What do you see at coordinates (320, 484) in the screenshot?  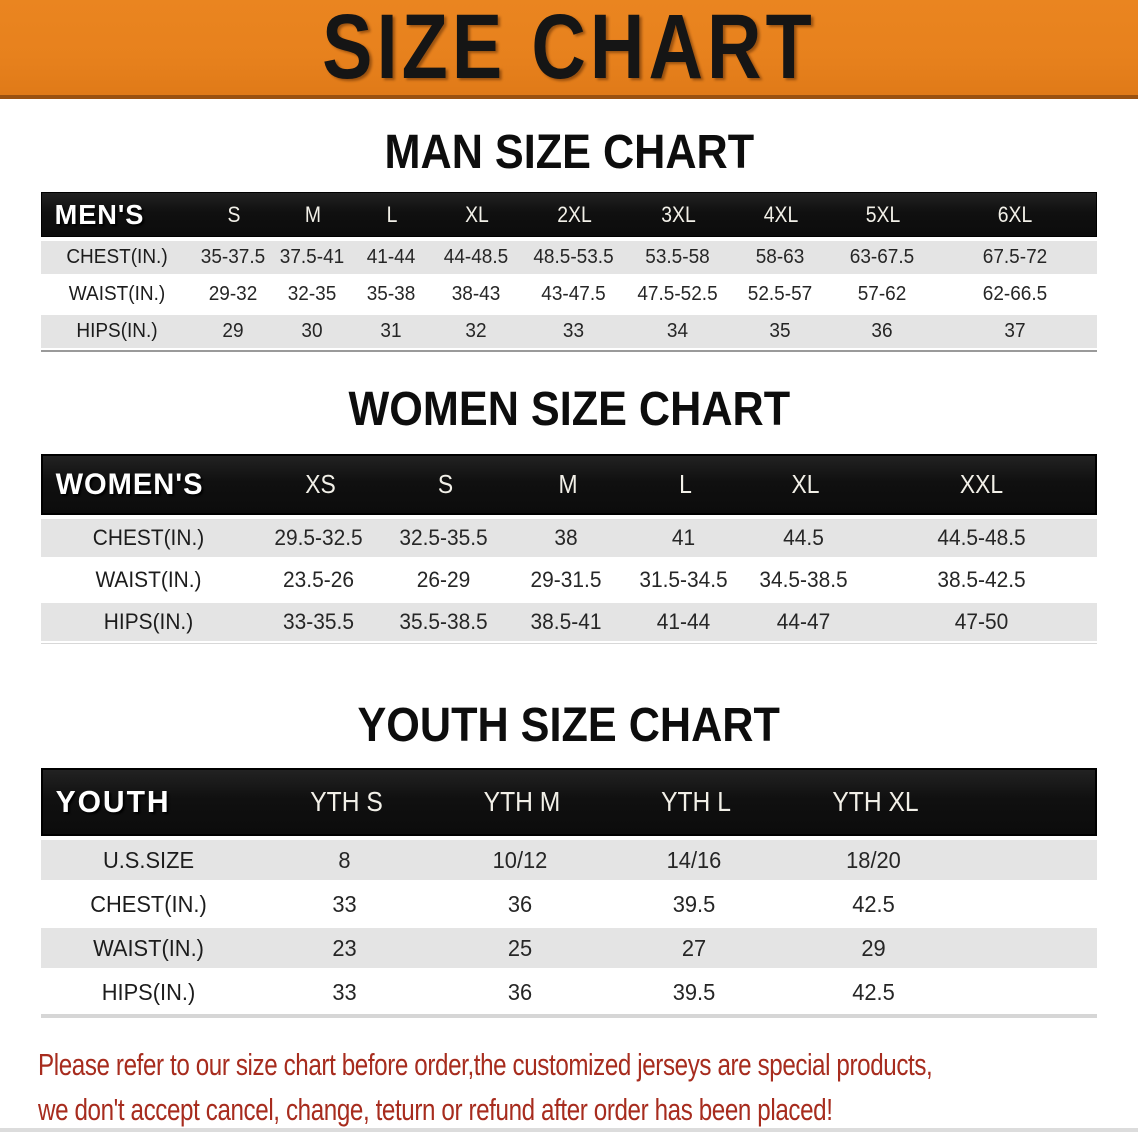 I see `size-column-header: XS` at bounding box center [320, 484].